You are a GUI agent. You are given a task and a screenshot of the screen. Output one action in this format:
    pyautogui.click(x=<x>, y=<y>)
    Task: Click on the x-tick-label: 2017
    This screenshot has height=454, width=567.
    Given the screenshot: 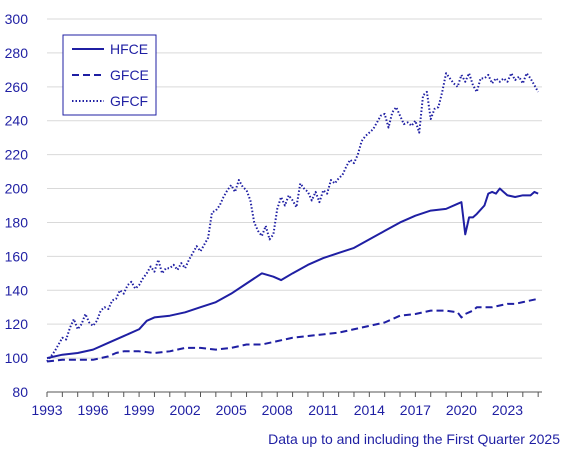 What is the action you would take?
    pyautogui.click(x=415, y=410)
    